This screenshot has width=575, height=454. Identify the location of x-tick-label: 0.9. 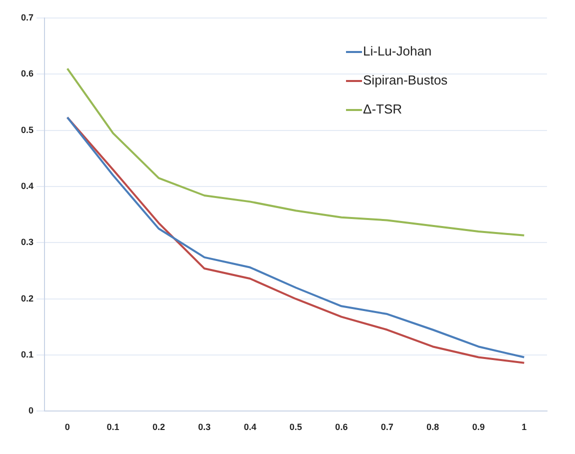
(478, 427).